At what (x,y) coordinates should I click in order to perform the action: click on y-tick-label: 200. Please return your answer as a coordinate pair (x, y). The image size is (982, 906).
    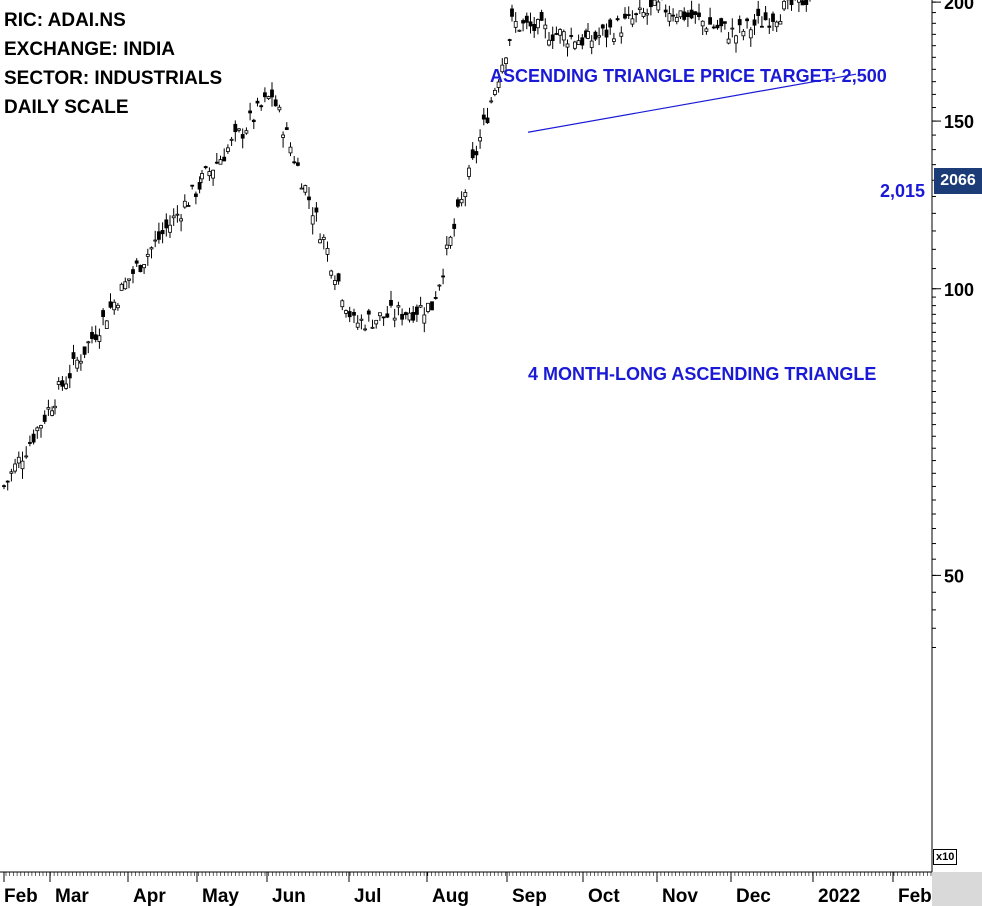
    Looking at the image, I should click on (959, 6).